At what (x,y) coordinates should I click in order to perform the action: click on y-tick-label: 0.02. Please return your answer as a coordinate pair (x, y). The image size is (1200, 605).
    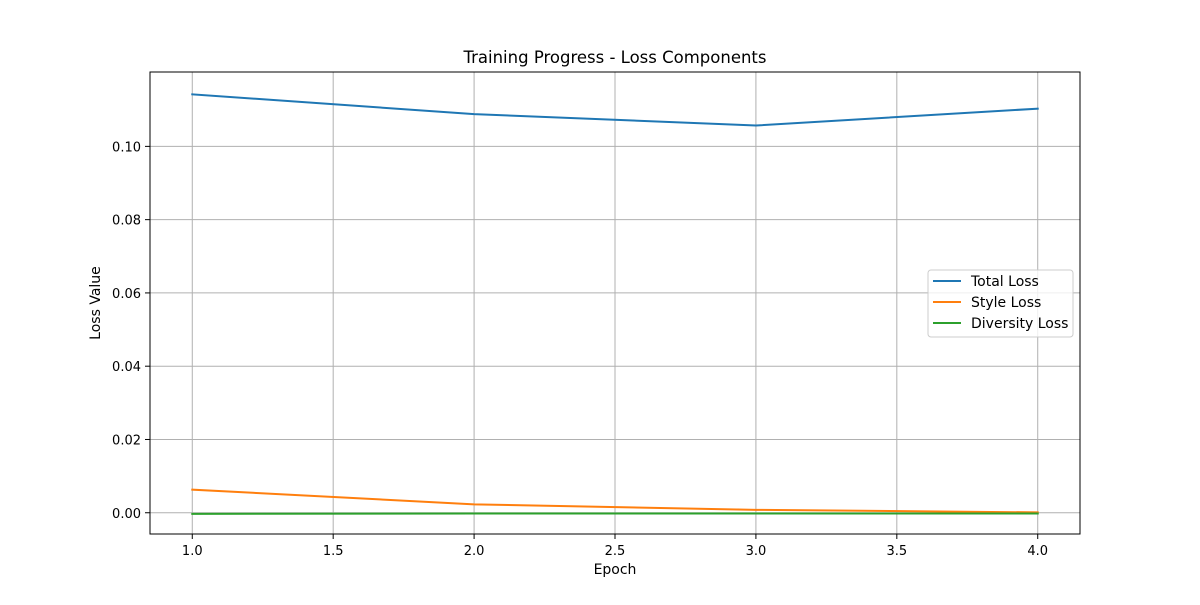
    Looking at the image, I should click on (126, 440).